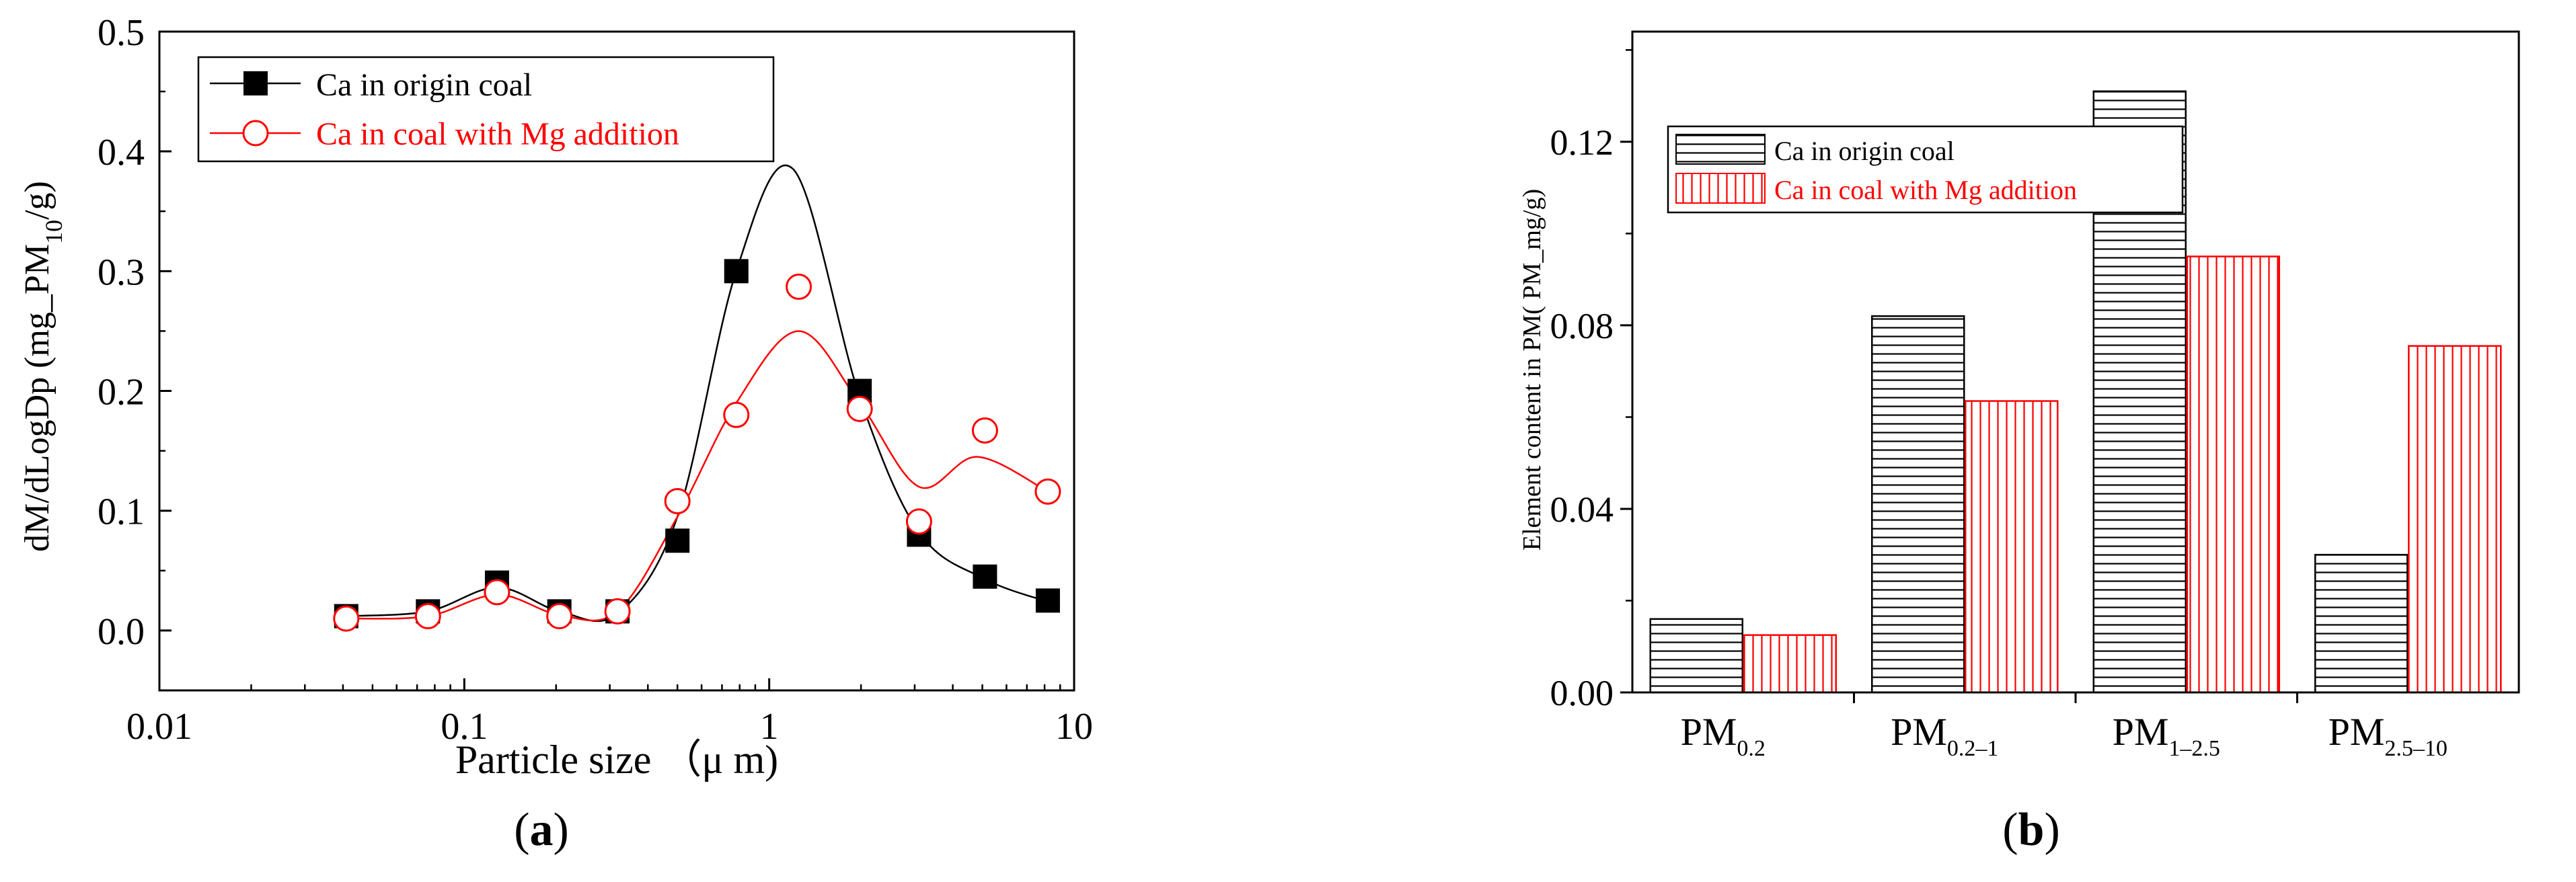  What do you see at coordinates (769, 727) in the screenshot?
I see `x-tick-label: 1` at bounding box center [769, 727].